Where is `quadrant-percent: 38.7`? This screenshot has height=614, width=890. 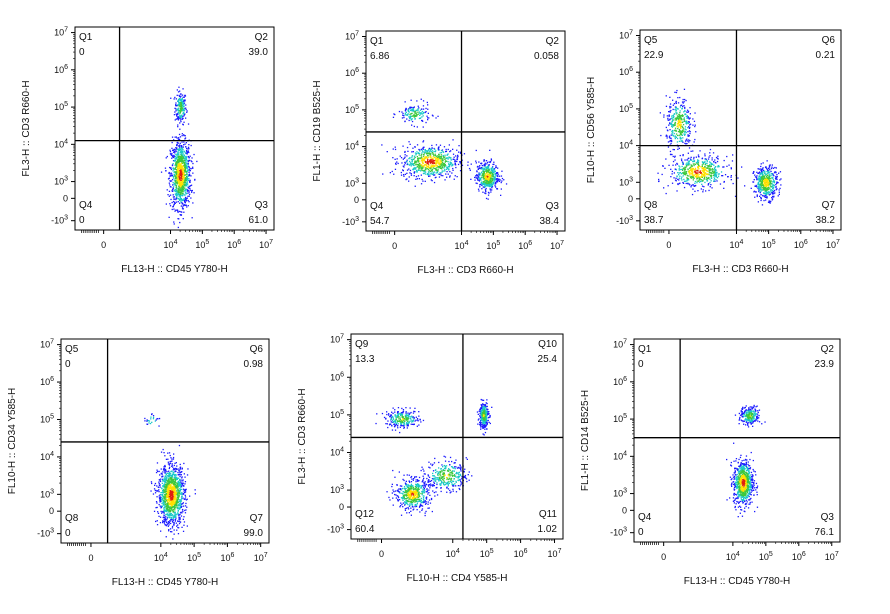 quadrant-percent: 38.7 is located at coordinates (654, 220).